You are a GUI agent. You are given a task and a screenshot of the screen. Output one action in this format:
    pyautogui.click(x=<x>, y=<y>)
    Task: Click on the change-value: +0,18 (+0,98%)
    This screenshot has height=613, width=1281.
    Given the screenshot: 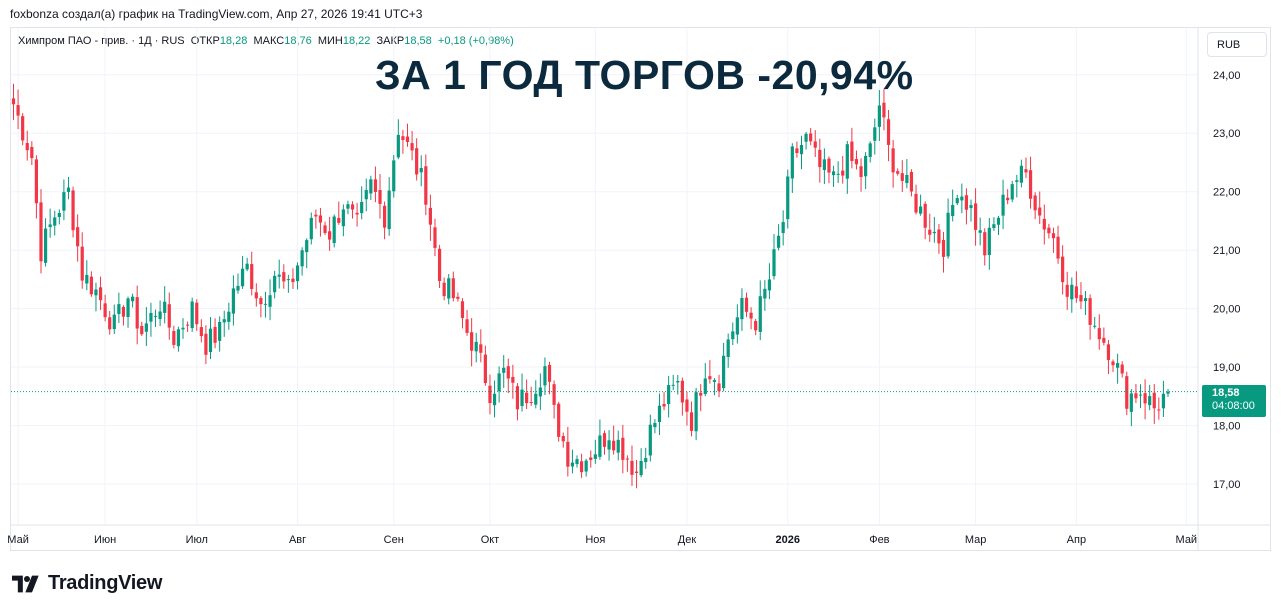 What is the action you would take?
    pyautogui.click(x=475, y=41)
    